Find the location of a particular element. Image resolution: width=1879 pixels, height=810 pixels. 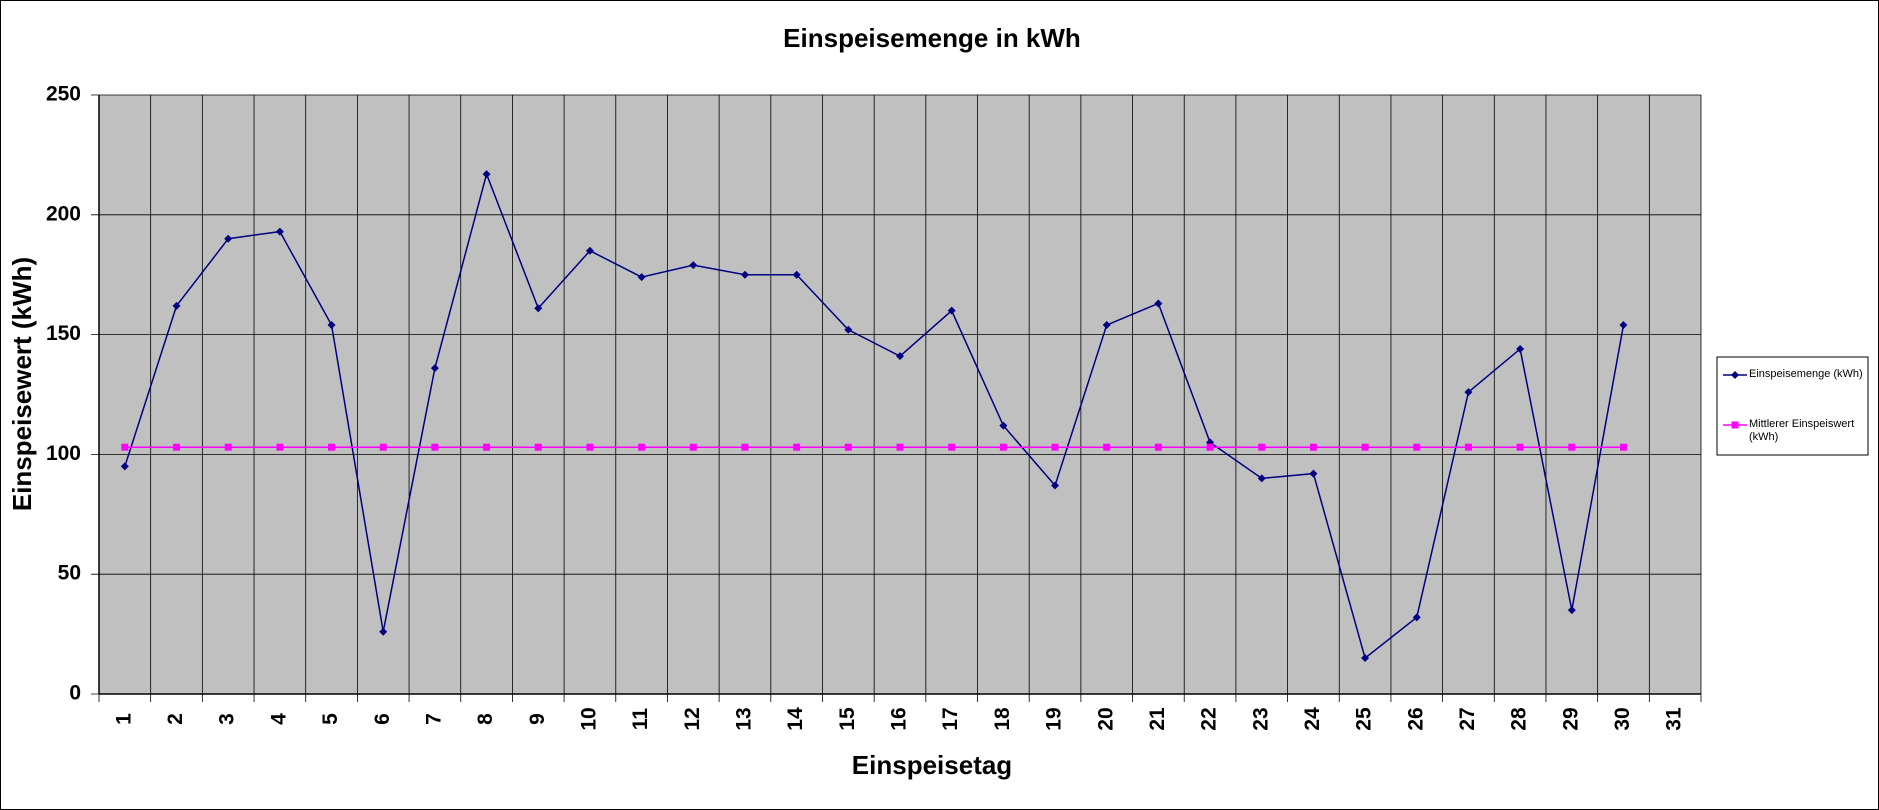

x-tick-label: 16 is located at coordinates (899, 718).